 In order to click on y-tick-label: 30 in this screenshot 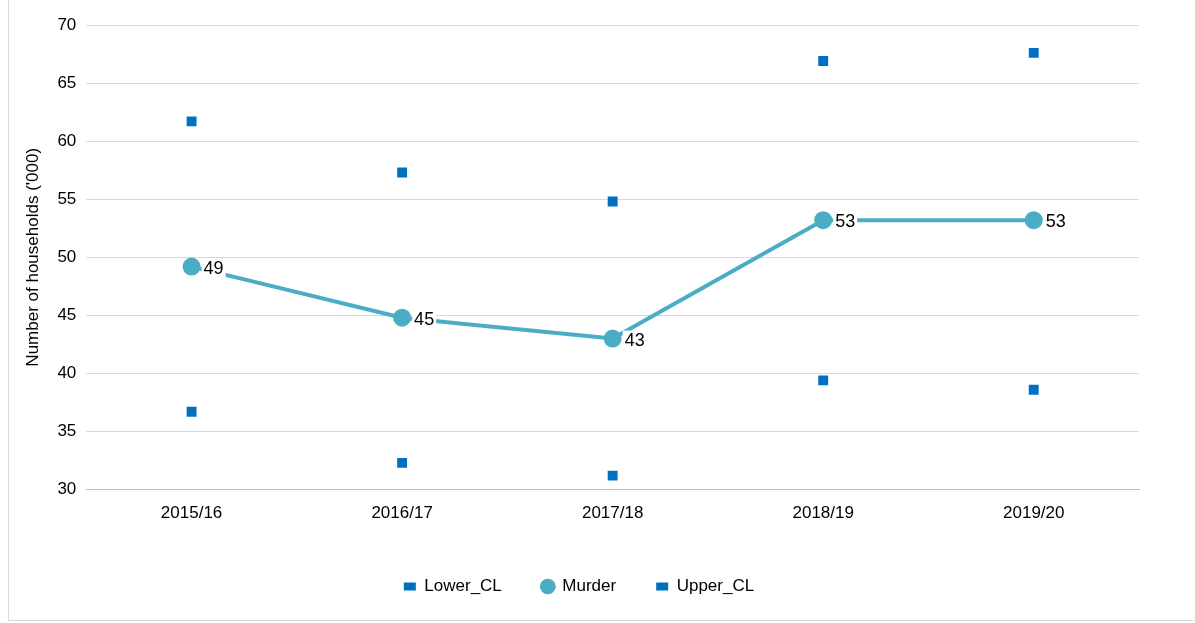, I will do `click(67, 489)`.